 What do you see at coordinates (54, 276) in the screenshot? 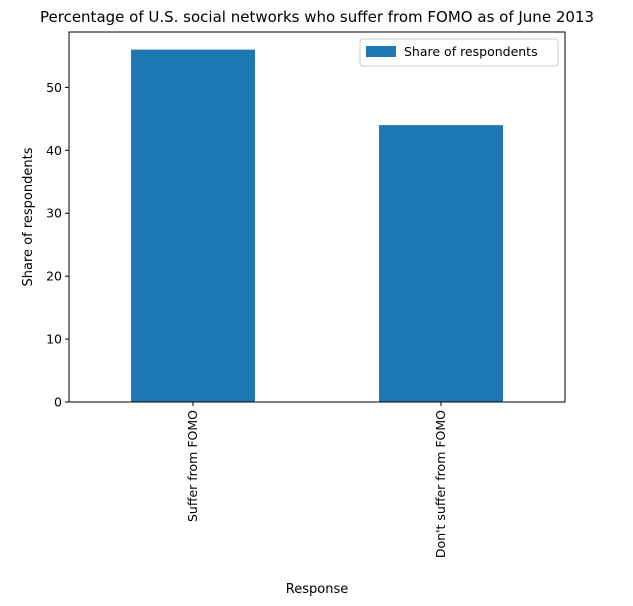
I see `y-tick-label-2: 20` at bounding box center [54, 276].